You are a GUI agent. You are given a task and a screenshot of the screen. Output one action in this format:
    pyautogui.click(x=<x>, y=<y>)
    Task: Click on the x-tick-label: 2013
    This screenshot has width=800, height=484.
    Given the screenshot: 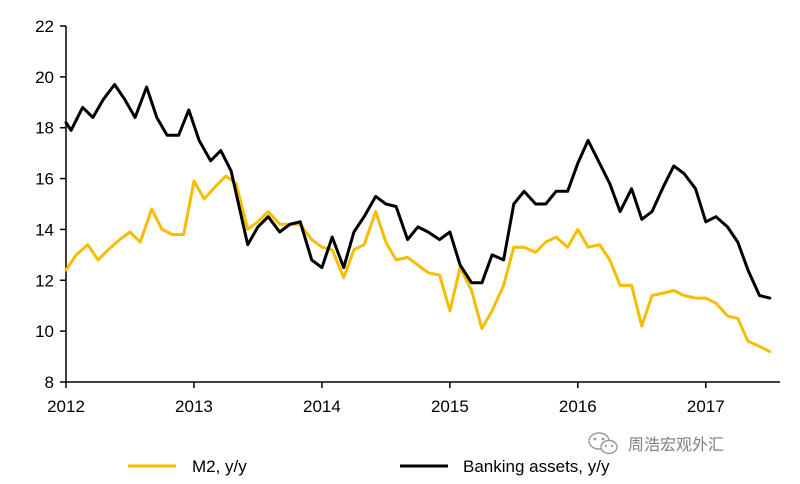 What is the action you would take?
    pyautogui.click(x=194, y=406)
    